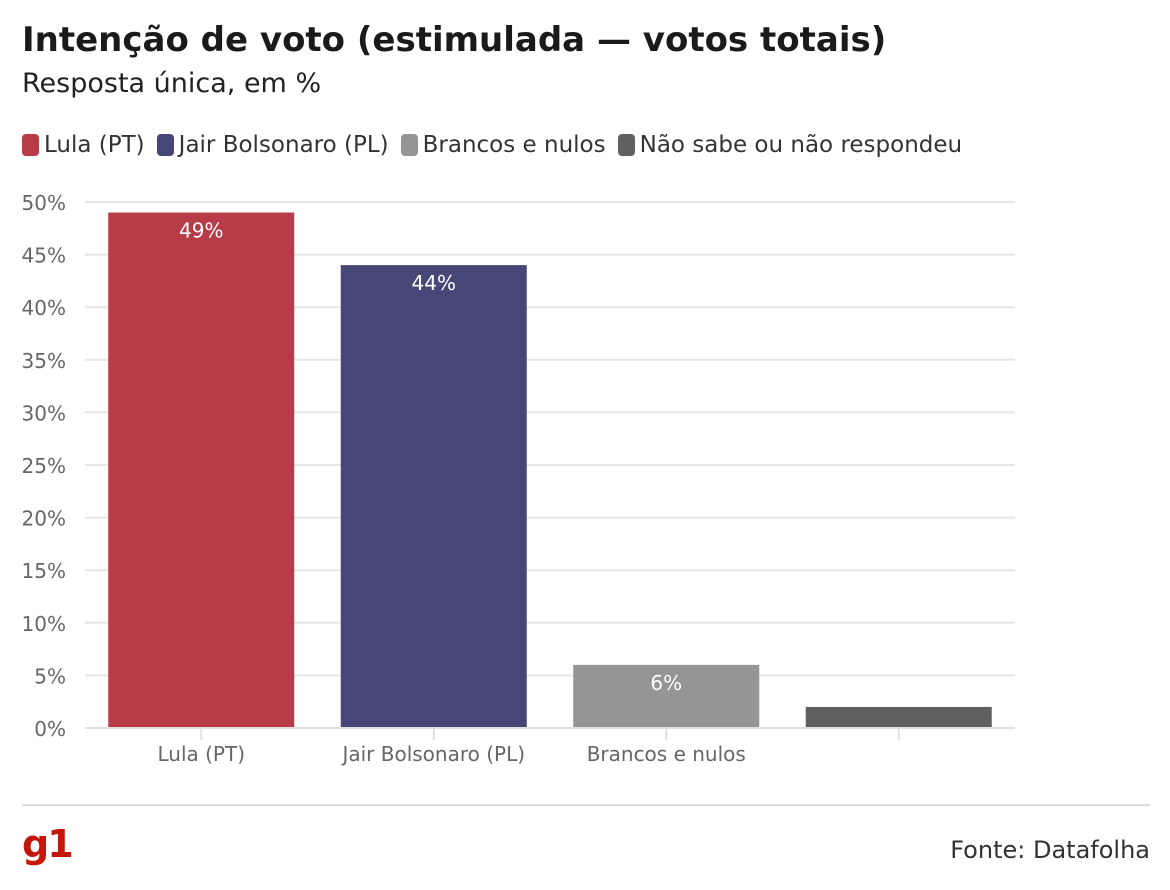 The image size is (1170, 890). What do you see at coordinates (44, 466) in the screenshot?
I see `y-tick-label: 25%` at bounding box center [44, 466].